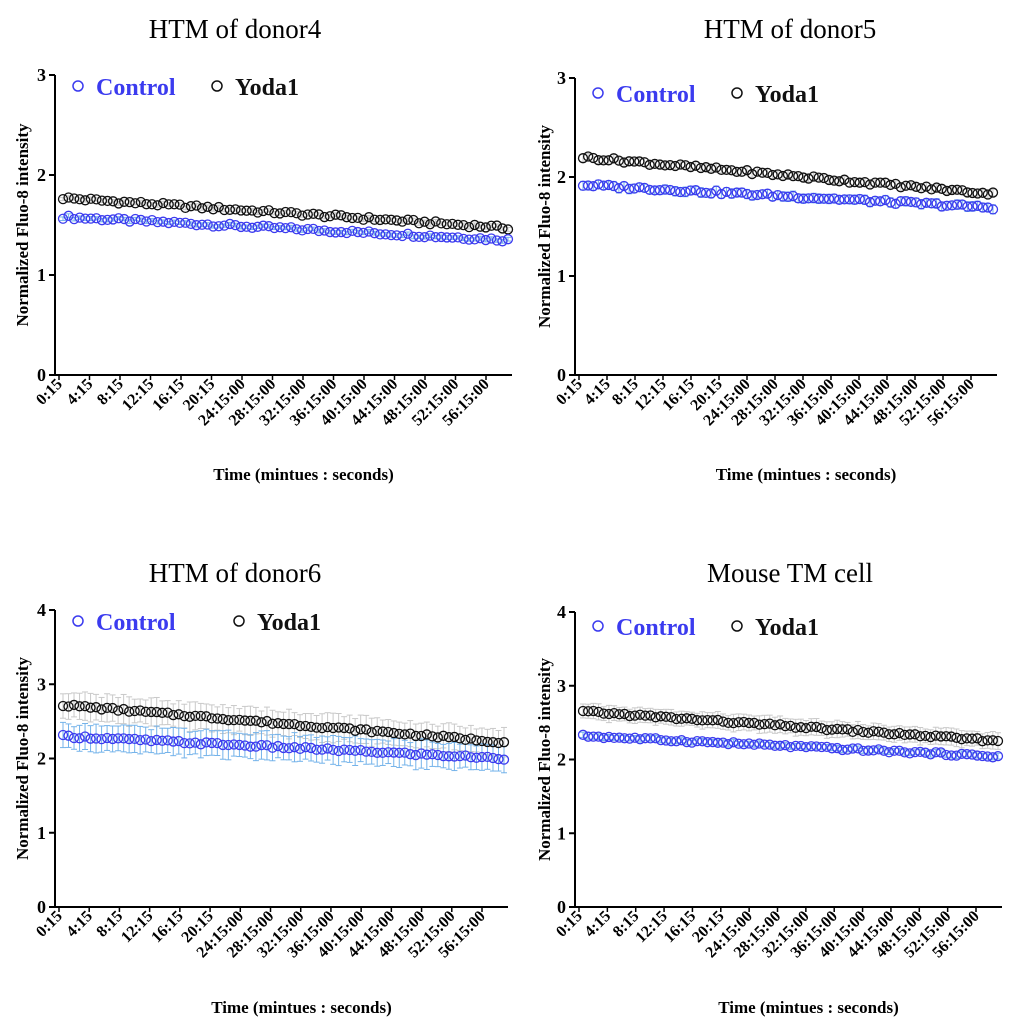 The width and height of the screenshot is (1011, 1023). What do you see at coordinates (41, 275) in the screenshot?
I see `y-tick-label: 1` at bounding box center [41, 275].